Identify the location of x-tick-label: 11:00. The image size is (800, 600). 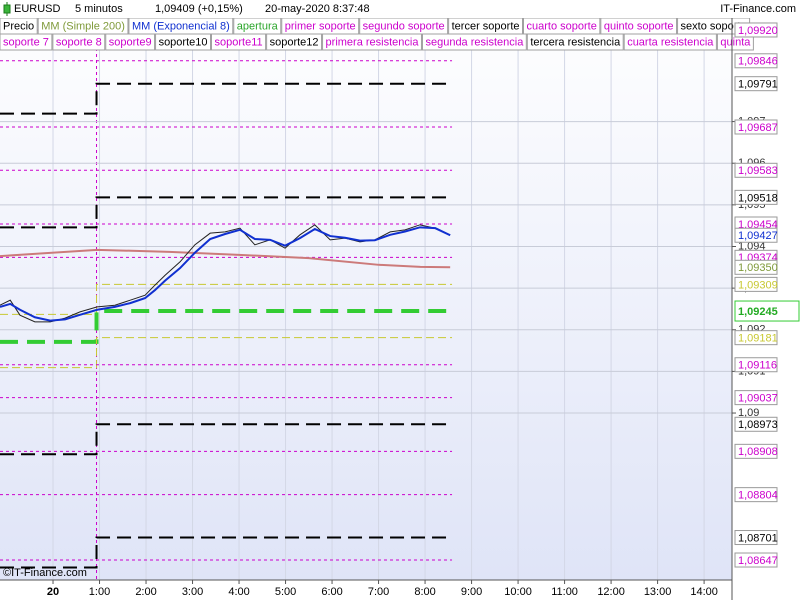
(564, 592).